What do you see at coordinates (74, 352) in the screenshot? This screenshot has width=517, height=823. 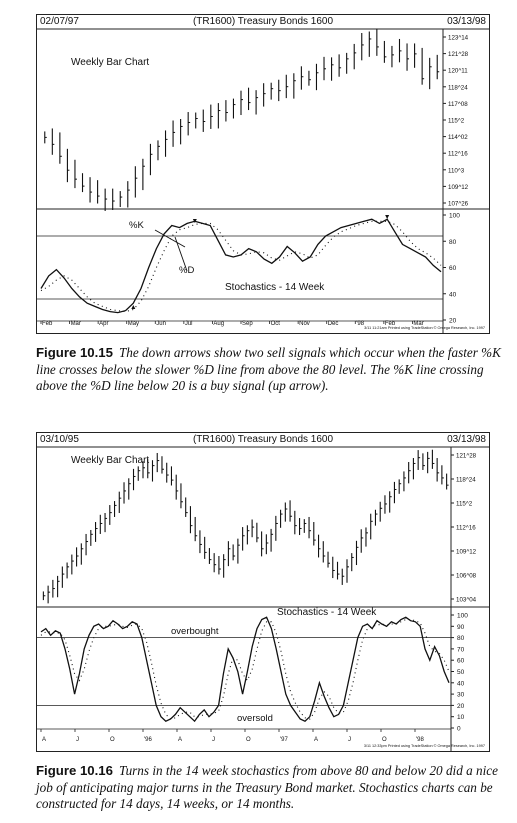 I see `caption-label: Figure 10.15` at bounding box center [74, 352].